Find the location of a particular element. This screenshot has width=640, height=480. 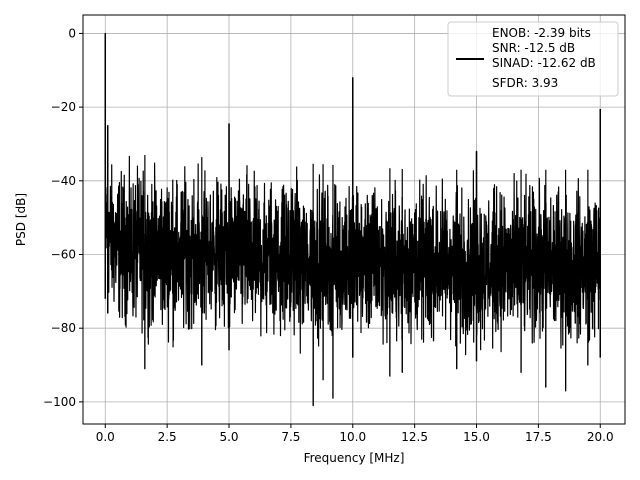

x-tick-label: 0.0 is located at coordinates (105, 437).